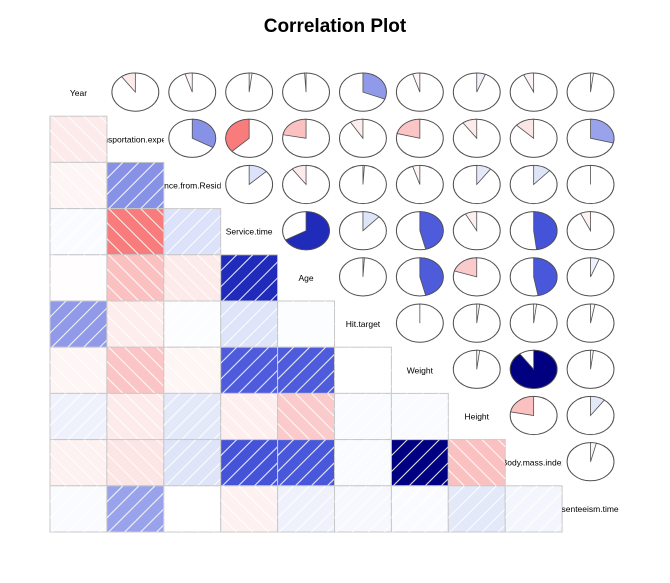 The height and width of the screenshot is (583, 670). I want to click on diag-label-0: Year, so click(78, 93).